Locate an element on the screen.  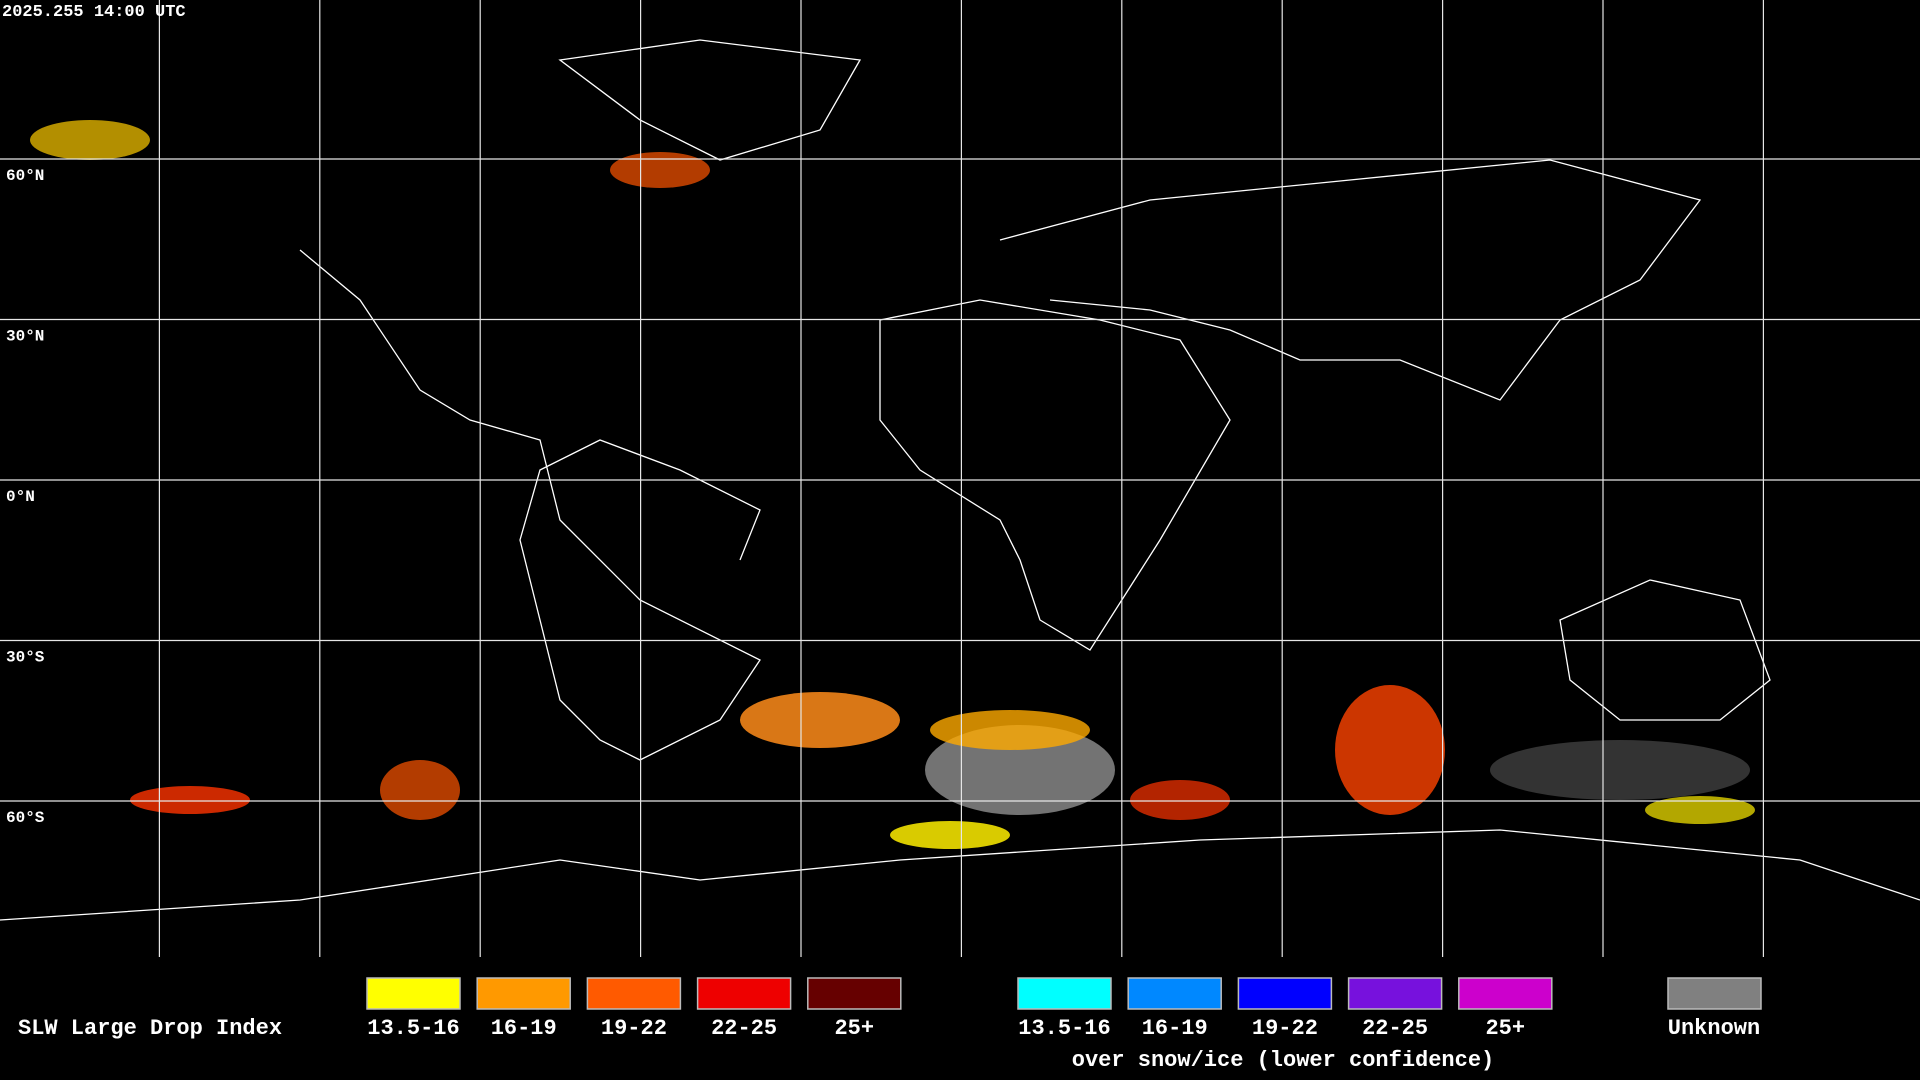
legend-panel is located at coordinates (960, 1018).